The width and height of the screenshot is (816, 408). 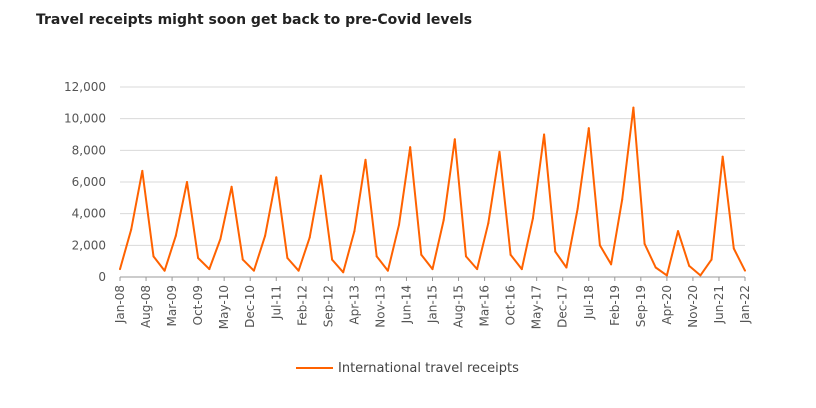 What do you see at coordinates (302, 305) in the screenshot?
I see `x-tick-label: Feb-12` at bounding box center [302, 305].